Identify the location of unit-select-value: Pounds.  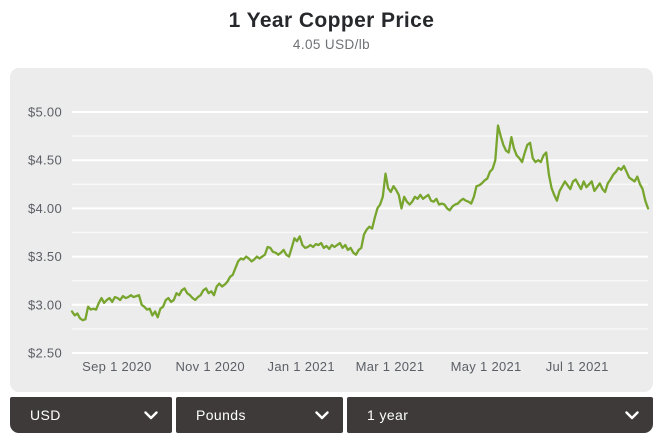
(221, 415).